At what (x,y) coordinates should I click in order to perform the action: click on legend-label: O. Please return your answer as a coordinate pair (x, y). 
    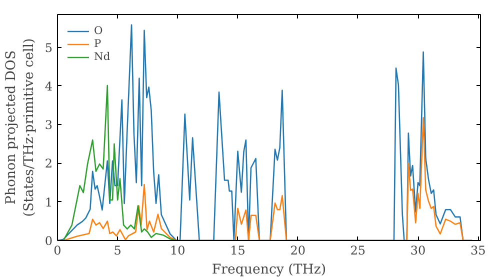
    Looking at the image, I should click on (99, 30).